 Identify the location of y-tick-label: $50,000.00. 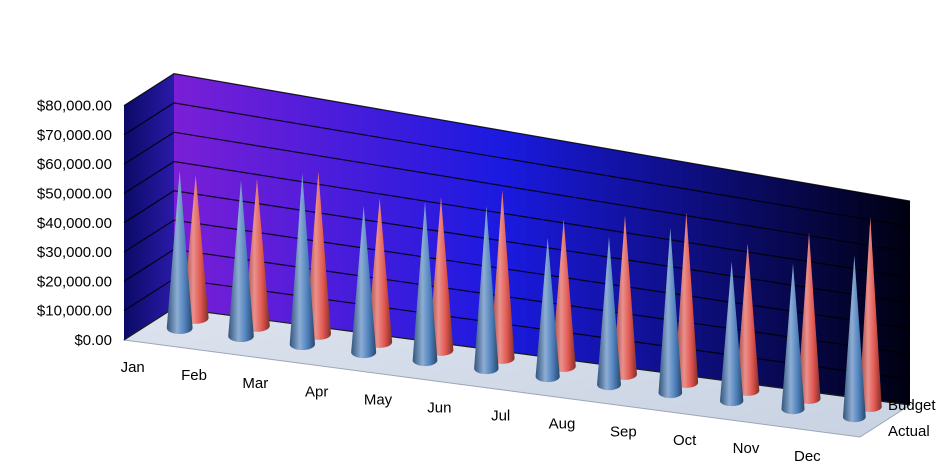
(74, 194).